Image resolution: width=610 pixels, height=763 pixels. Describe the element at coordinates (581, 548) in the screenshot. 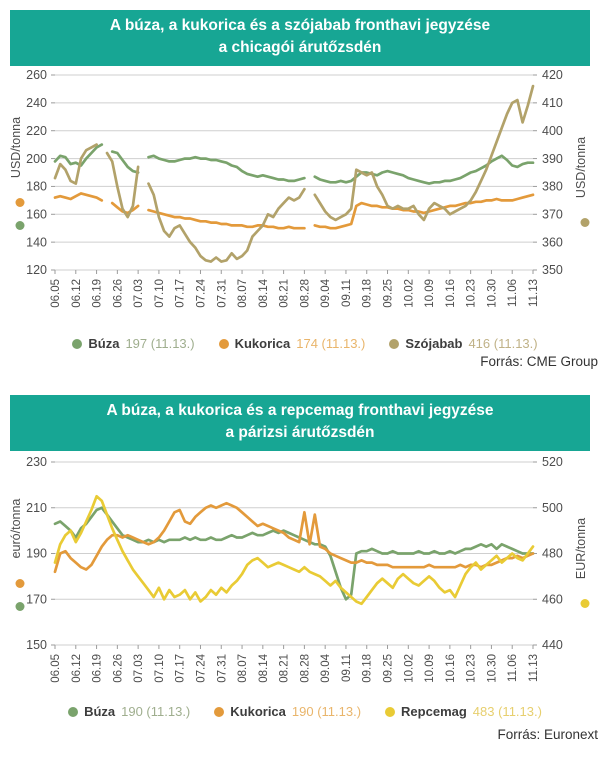

I see `right-axis-unit-label: EUR/tonna` at that location.